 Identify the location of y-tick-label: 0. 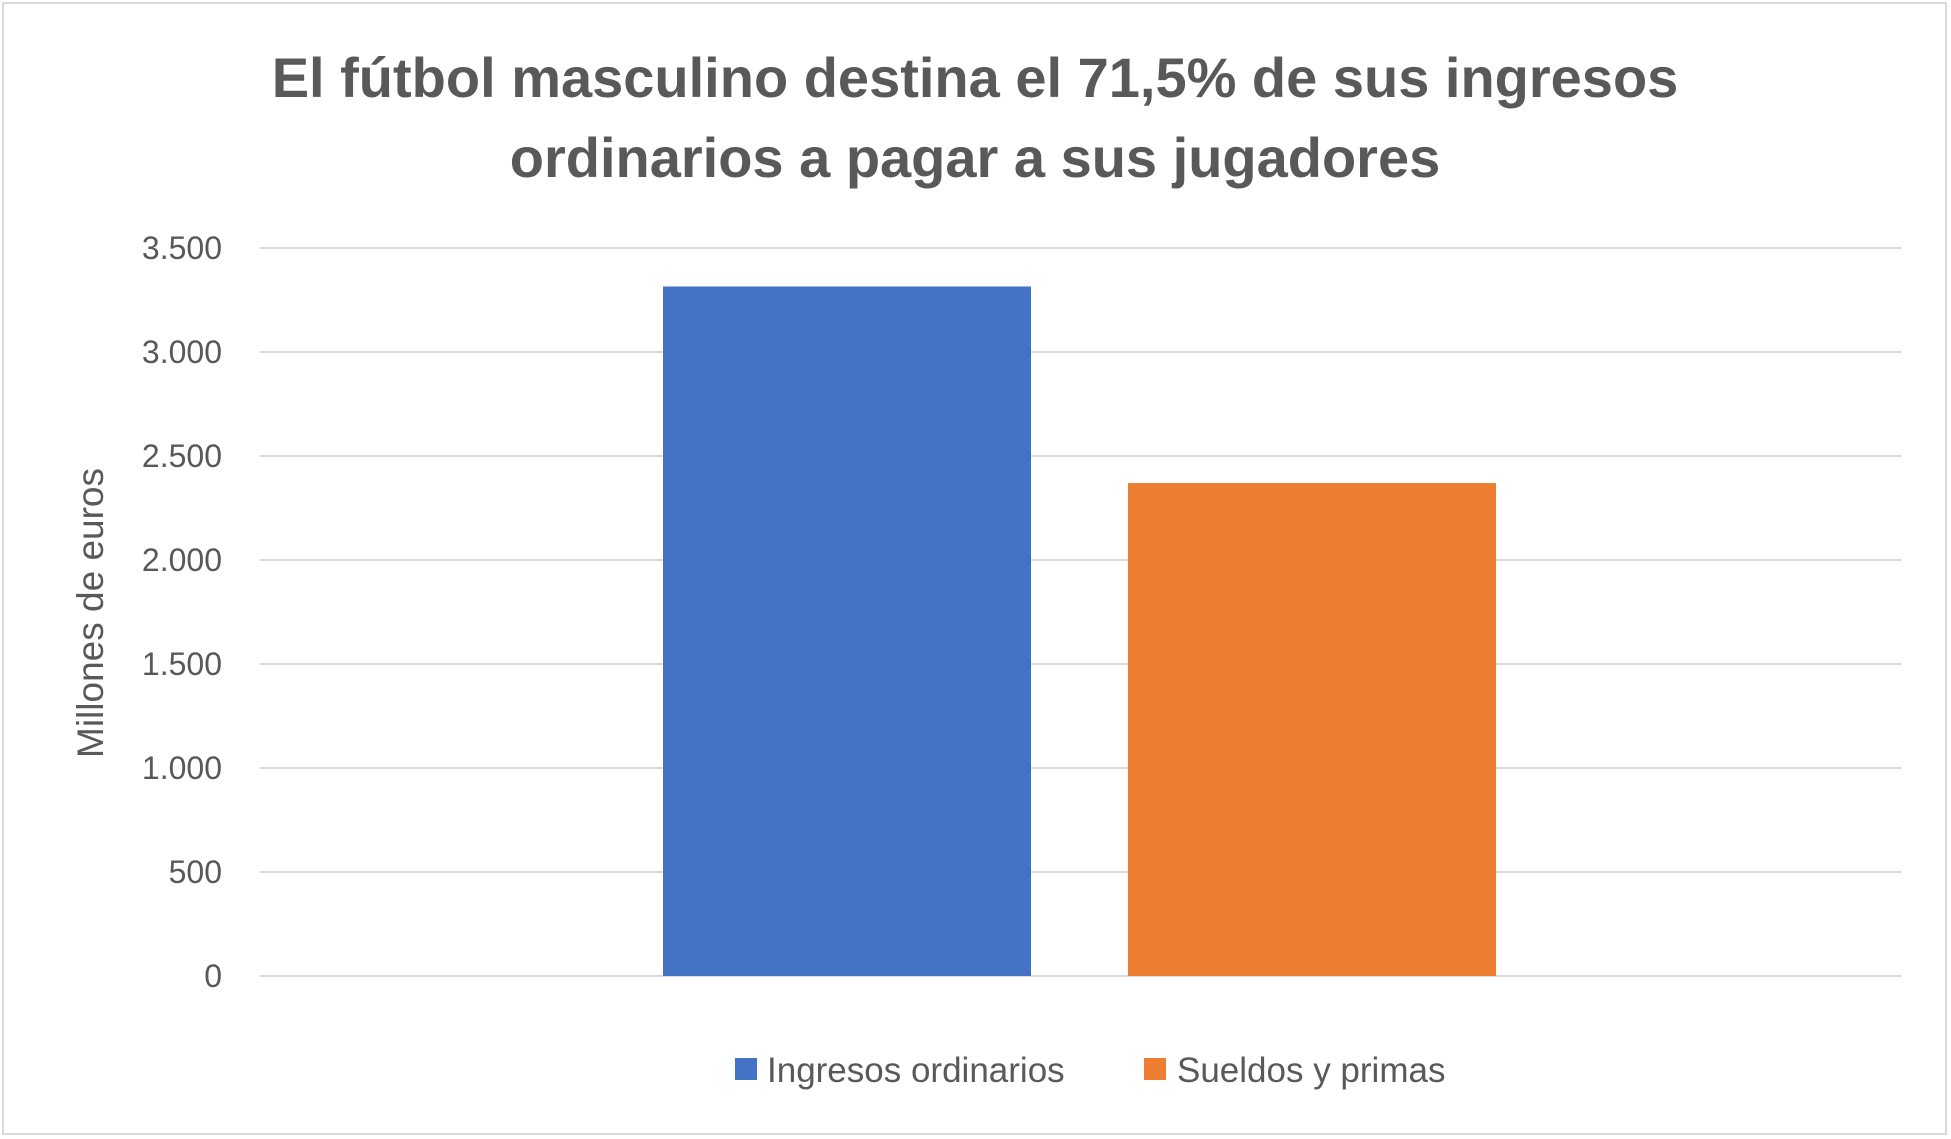
(213, 976).